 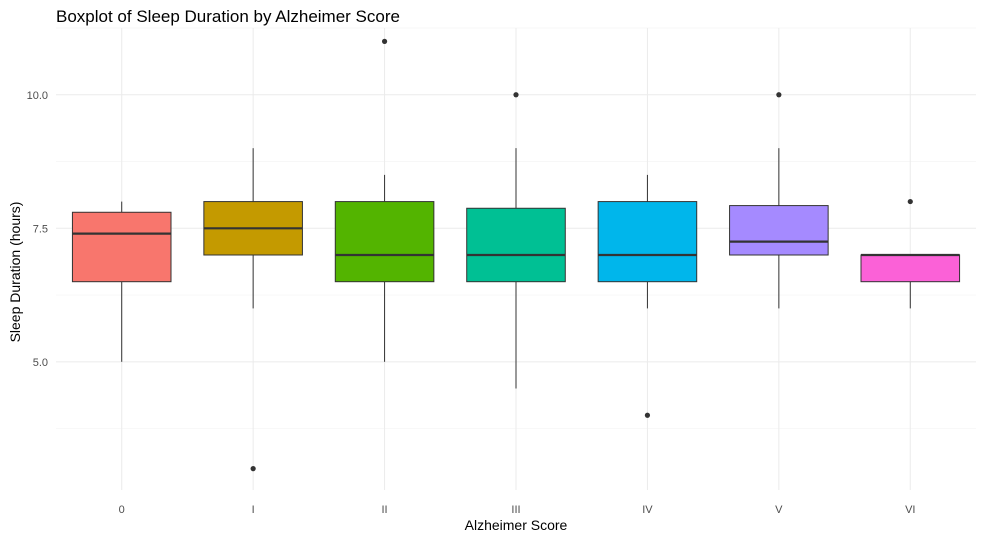 What do you see at coordinates (40, 363) in the screenshot?
I see `y-tick-label: 5.0` at bounding box center [40, 363].